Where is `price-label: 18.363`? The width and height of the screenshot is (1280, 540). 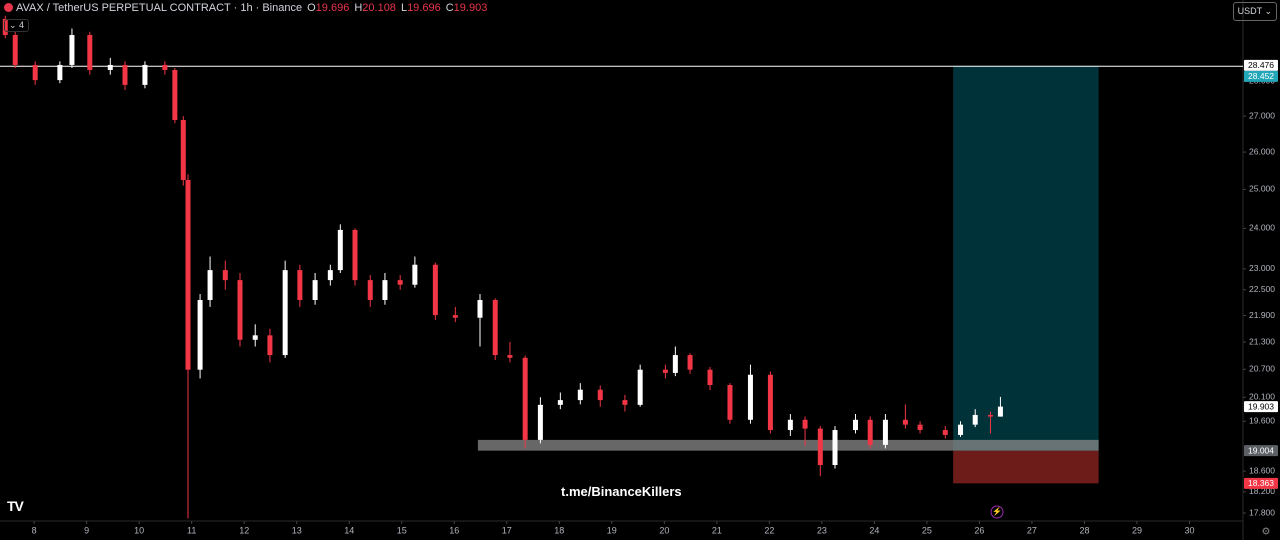 price-label: 18.363 is located at coordinates (1261, 483).